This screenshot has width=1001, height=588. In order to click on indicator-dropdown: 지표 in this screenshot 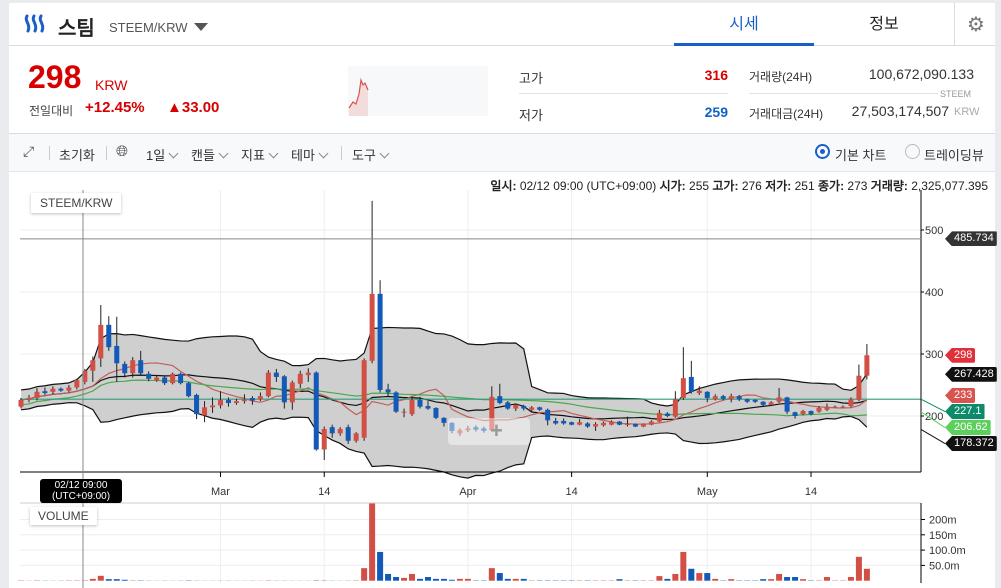, I will do `click(260, 154)`.